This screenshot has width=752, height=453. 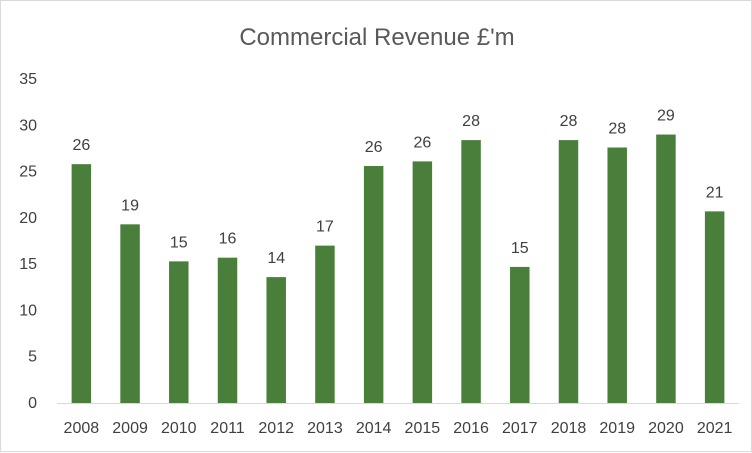 I want to click on bar-2021, so click(x=714, y=307).